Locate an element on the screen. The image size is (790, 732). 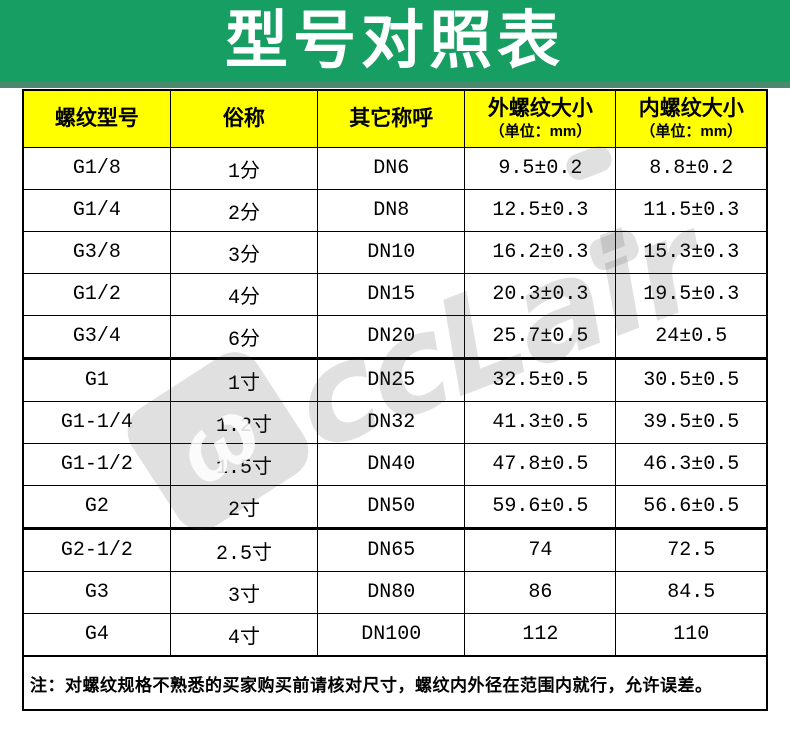
column-header: 俗称 is located at coordinates (244, 118).